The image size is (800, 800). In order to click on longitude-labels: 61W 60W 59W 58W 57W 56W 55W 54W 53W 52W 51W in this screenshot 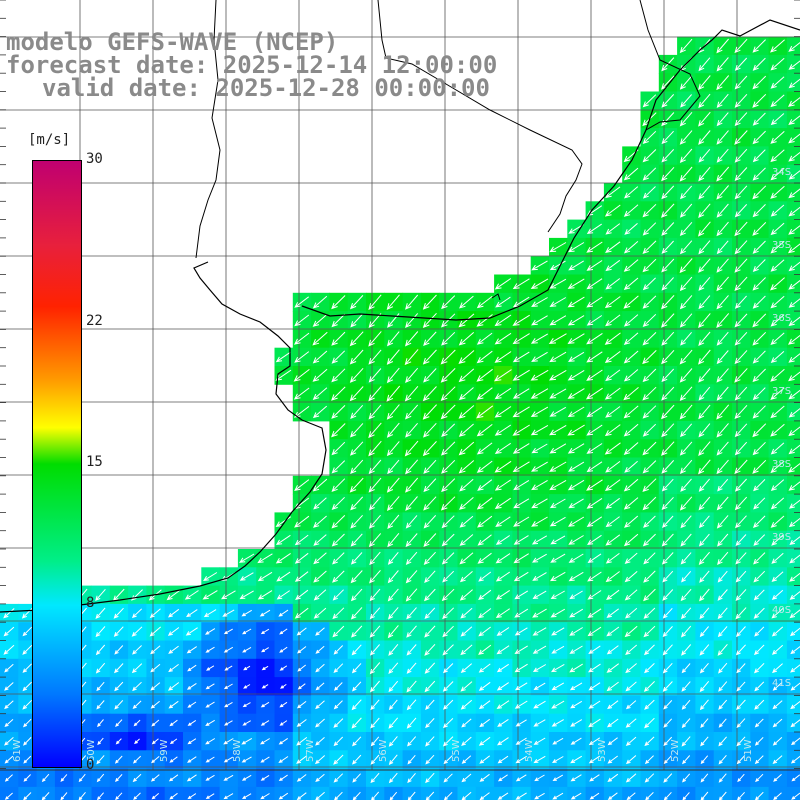, I will do `click(383, 750)`.